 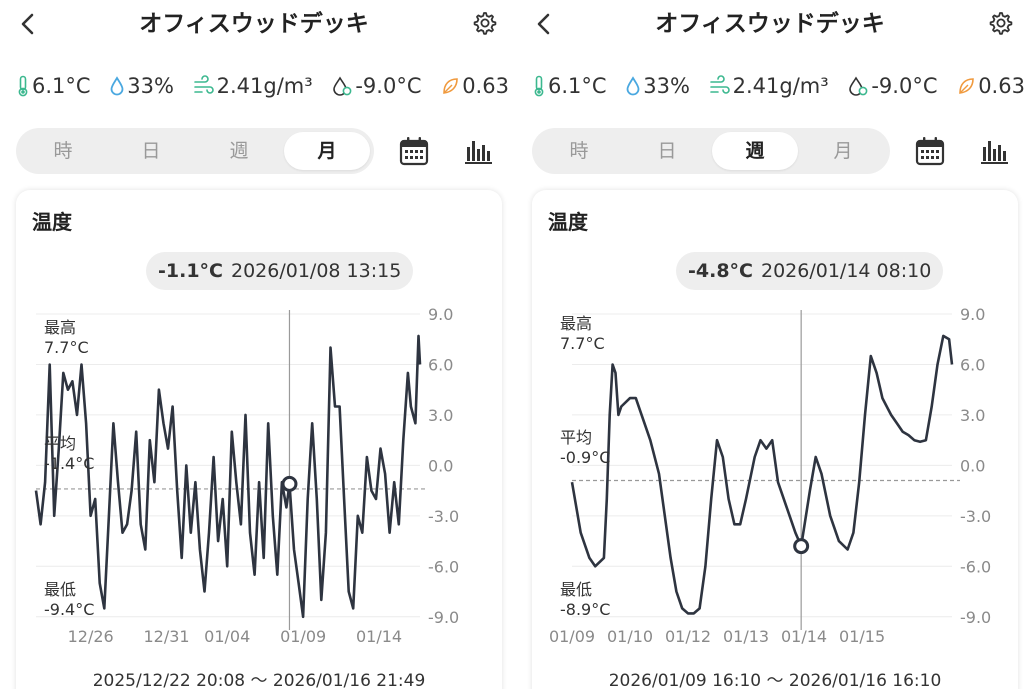 What do you see at coordinates (66, 347) in the screenshot?
I see `stat-max-value: 7.7°C` at bounding box center [66, 347].